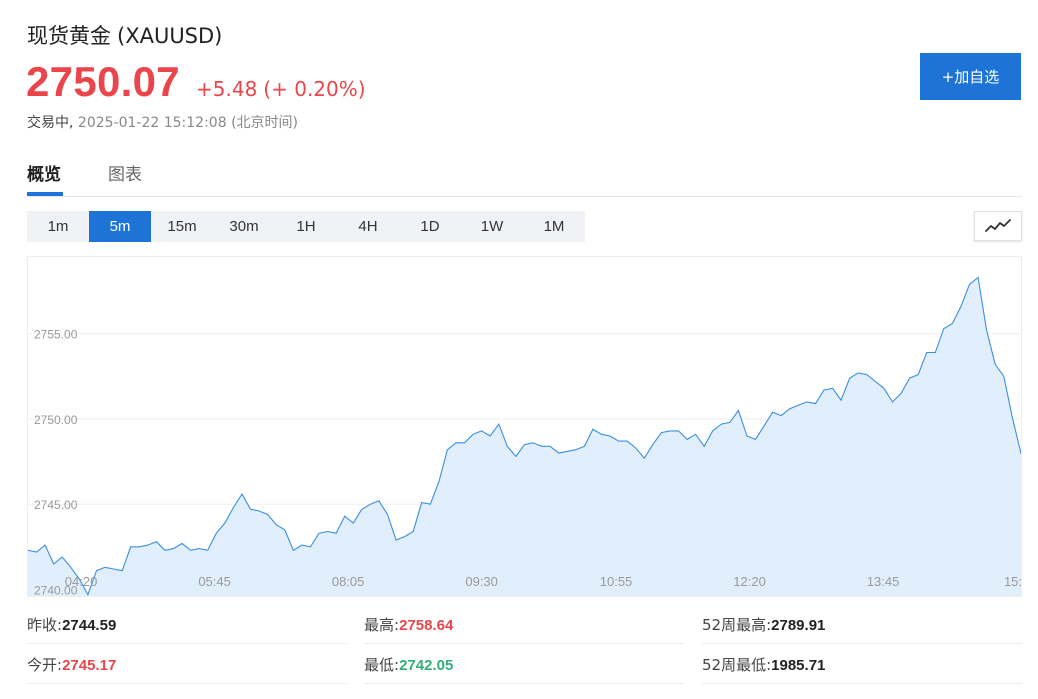 The width and height of the screenshot is (1038, 699). Describe the element at coordinates (554, 226) in the screenshot. I see `period-1month: 1M` at that location.